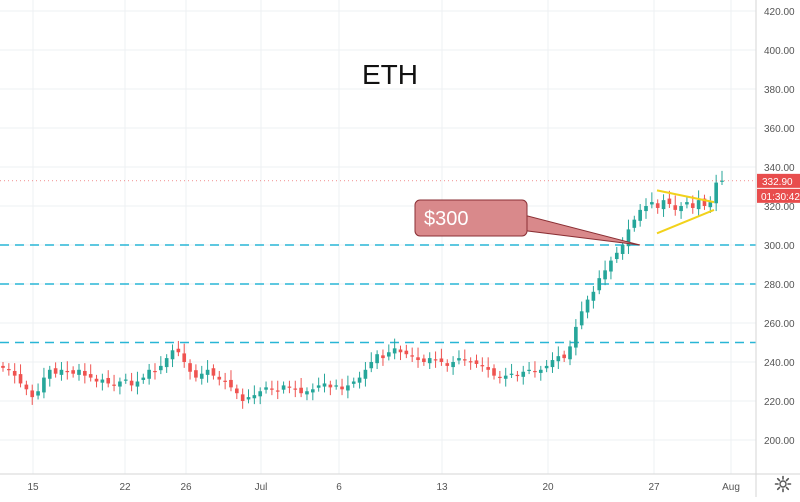 The width and height of the screenshot is (800, 502). Describe the element at coordinates (779, 285) in the screenshot. I see `y-tick-label: 280.00` at that location.